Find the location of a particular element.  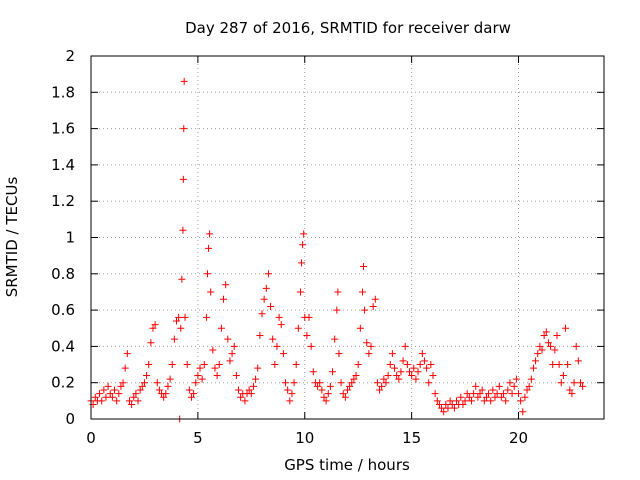

y-tick-label: 0.4 is located at coordinates (63, 346).